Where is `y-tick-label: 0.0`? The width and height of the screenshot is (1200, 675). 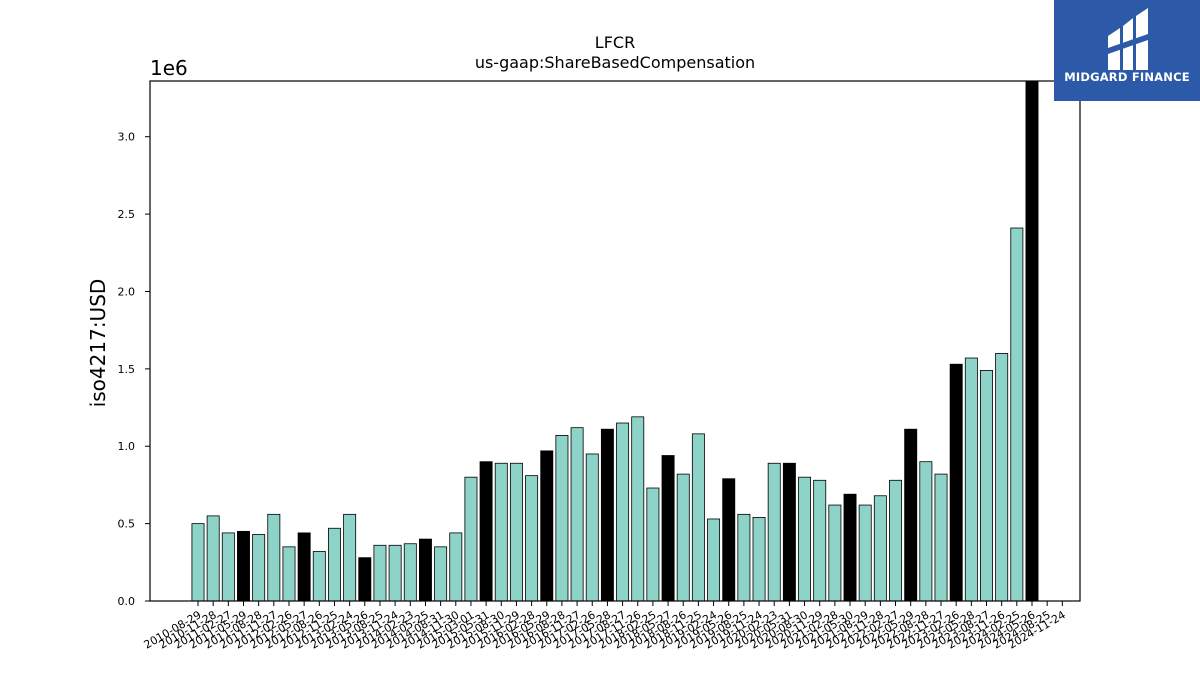
y-tick-label: 0.0 is located at coordinates (127, 601).